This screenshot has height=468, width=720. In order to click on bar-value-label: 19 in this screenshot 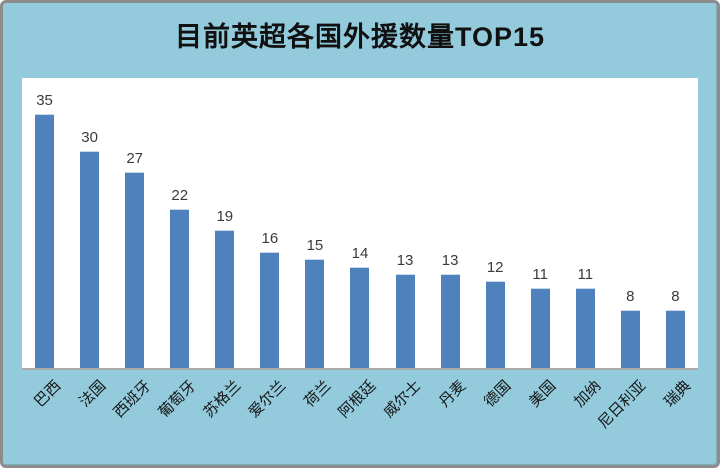, I will do `click(225, 217)`.